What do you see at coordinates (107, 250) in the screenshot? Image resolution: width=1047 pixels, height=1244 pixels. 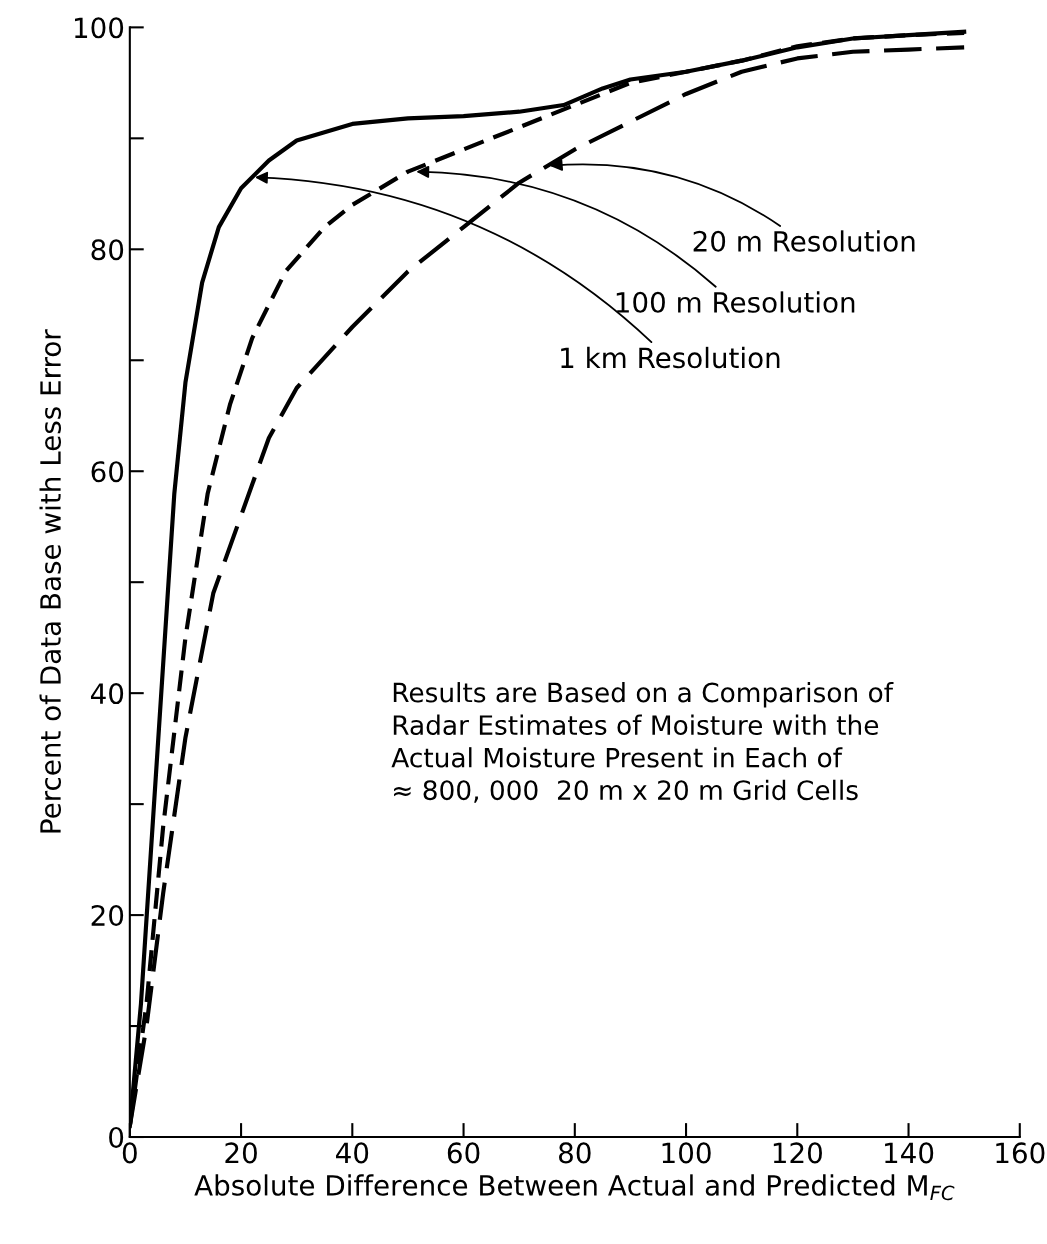 I see `y-tick-label: 80` at bounding box center [107, 250].